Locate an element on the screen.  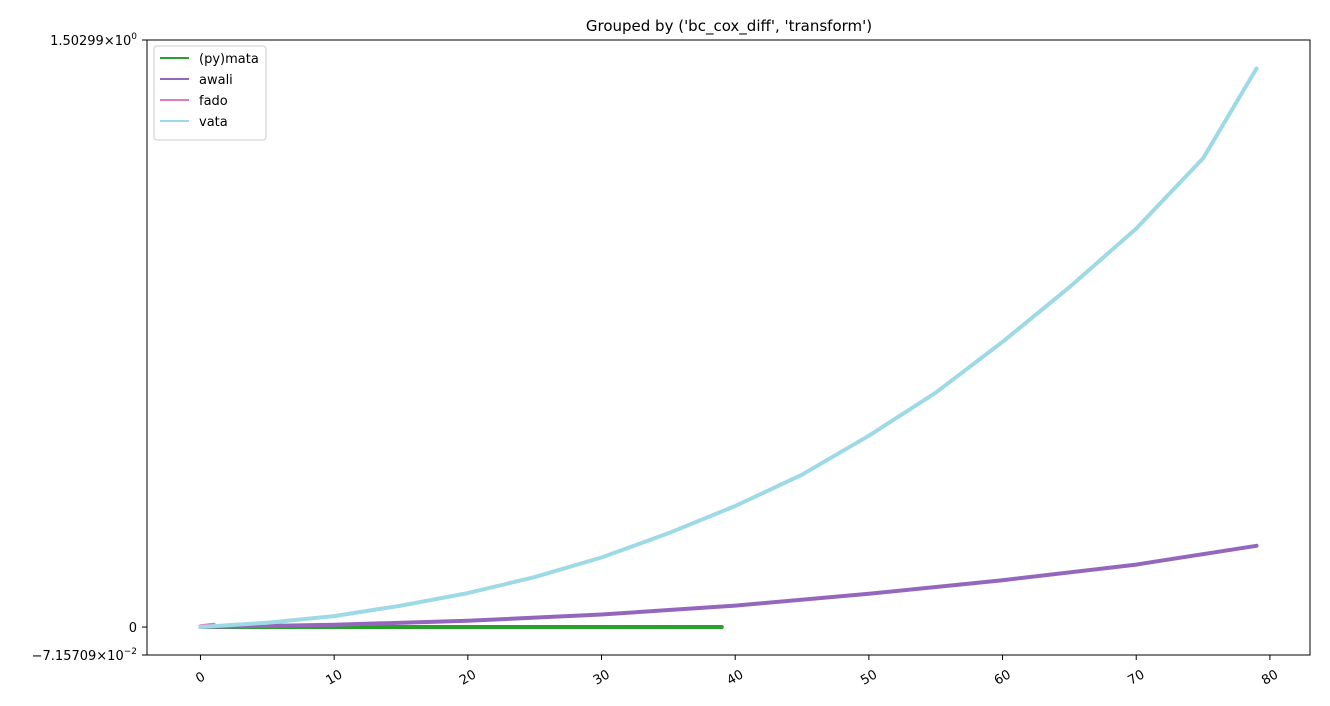
y-tick-label-2: −7.15709×10−2 is located at coordinates (84, 655).